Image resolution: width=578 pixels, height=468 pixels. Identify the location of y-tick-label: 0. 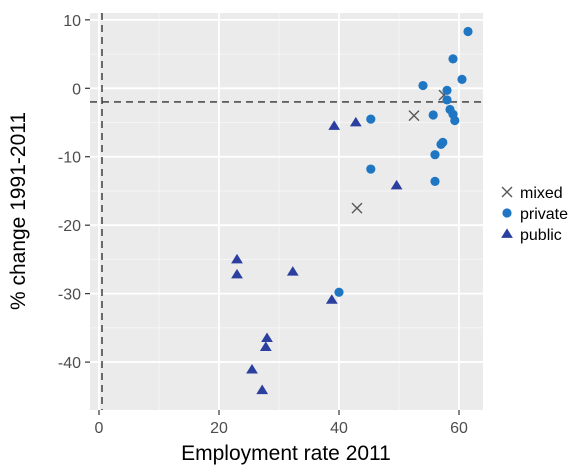
(76, 89).